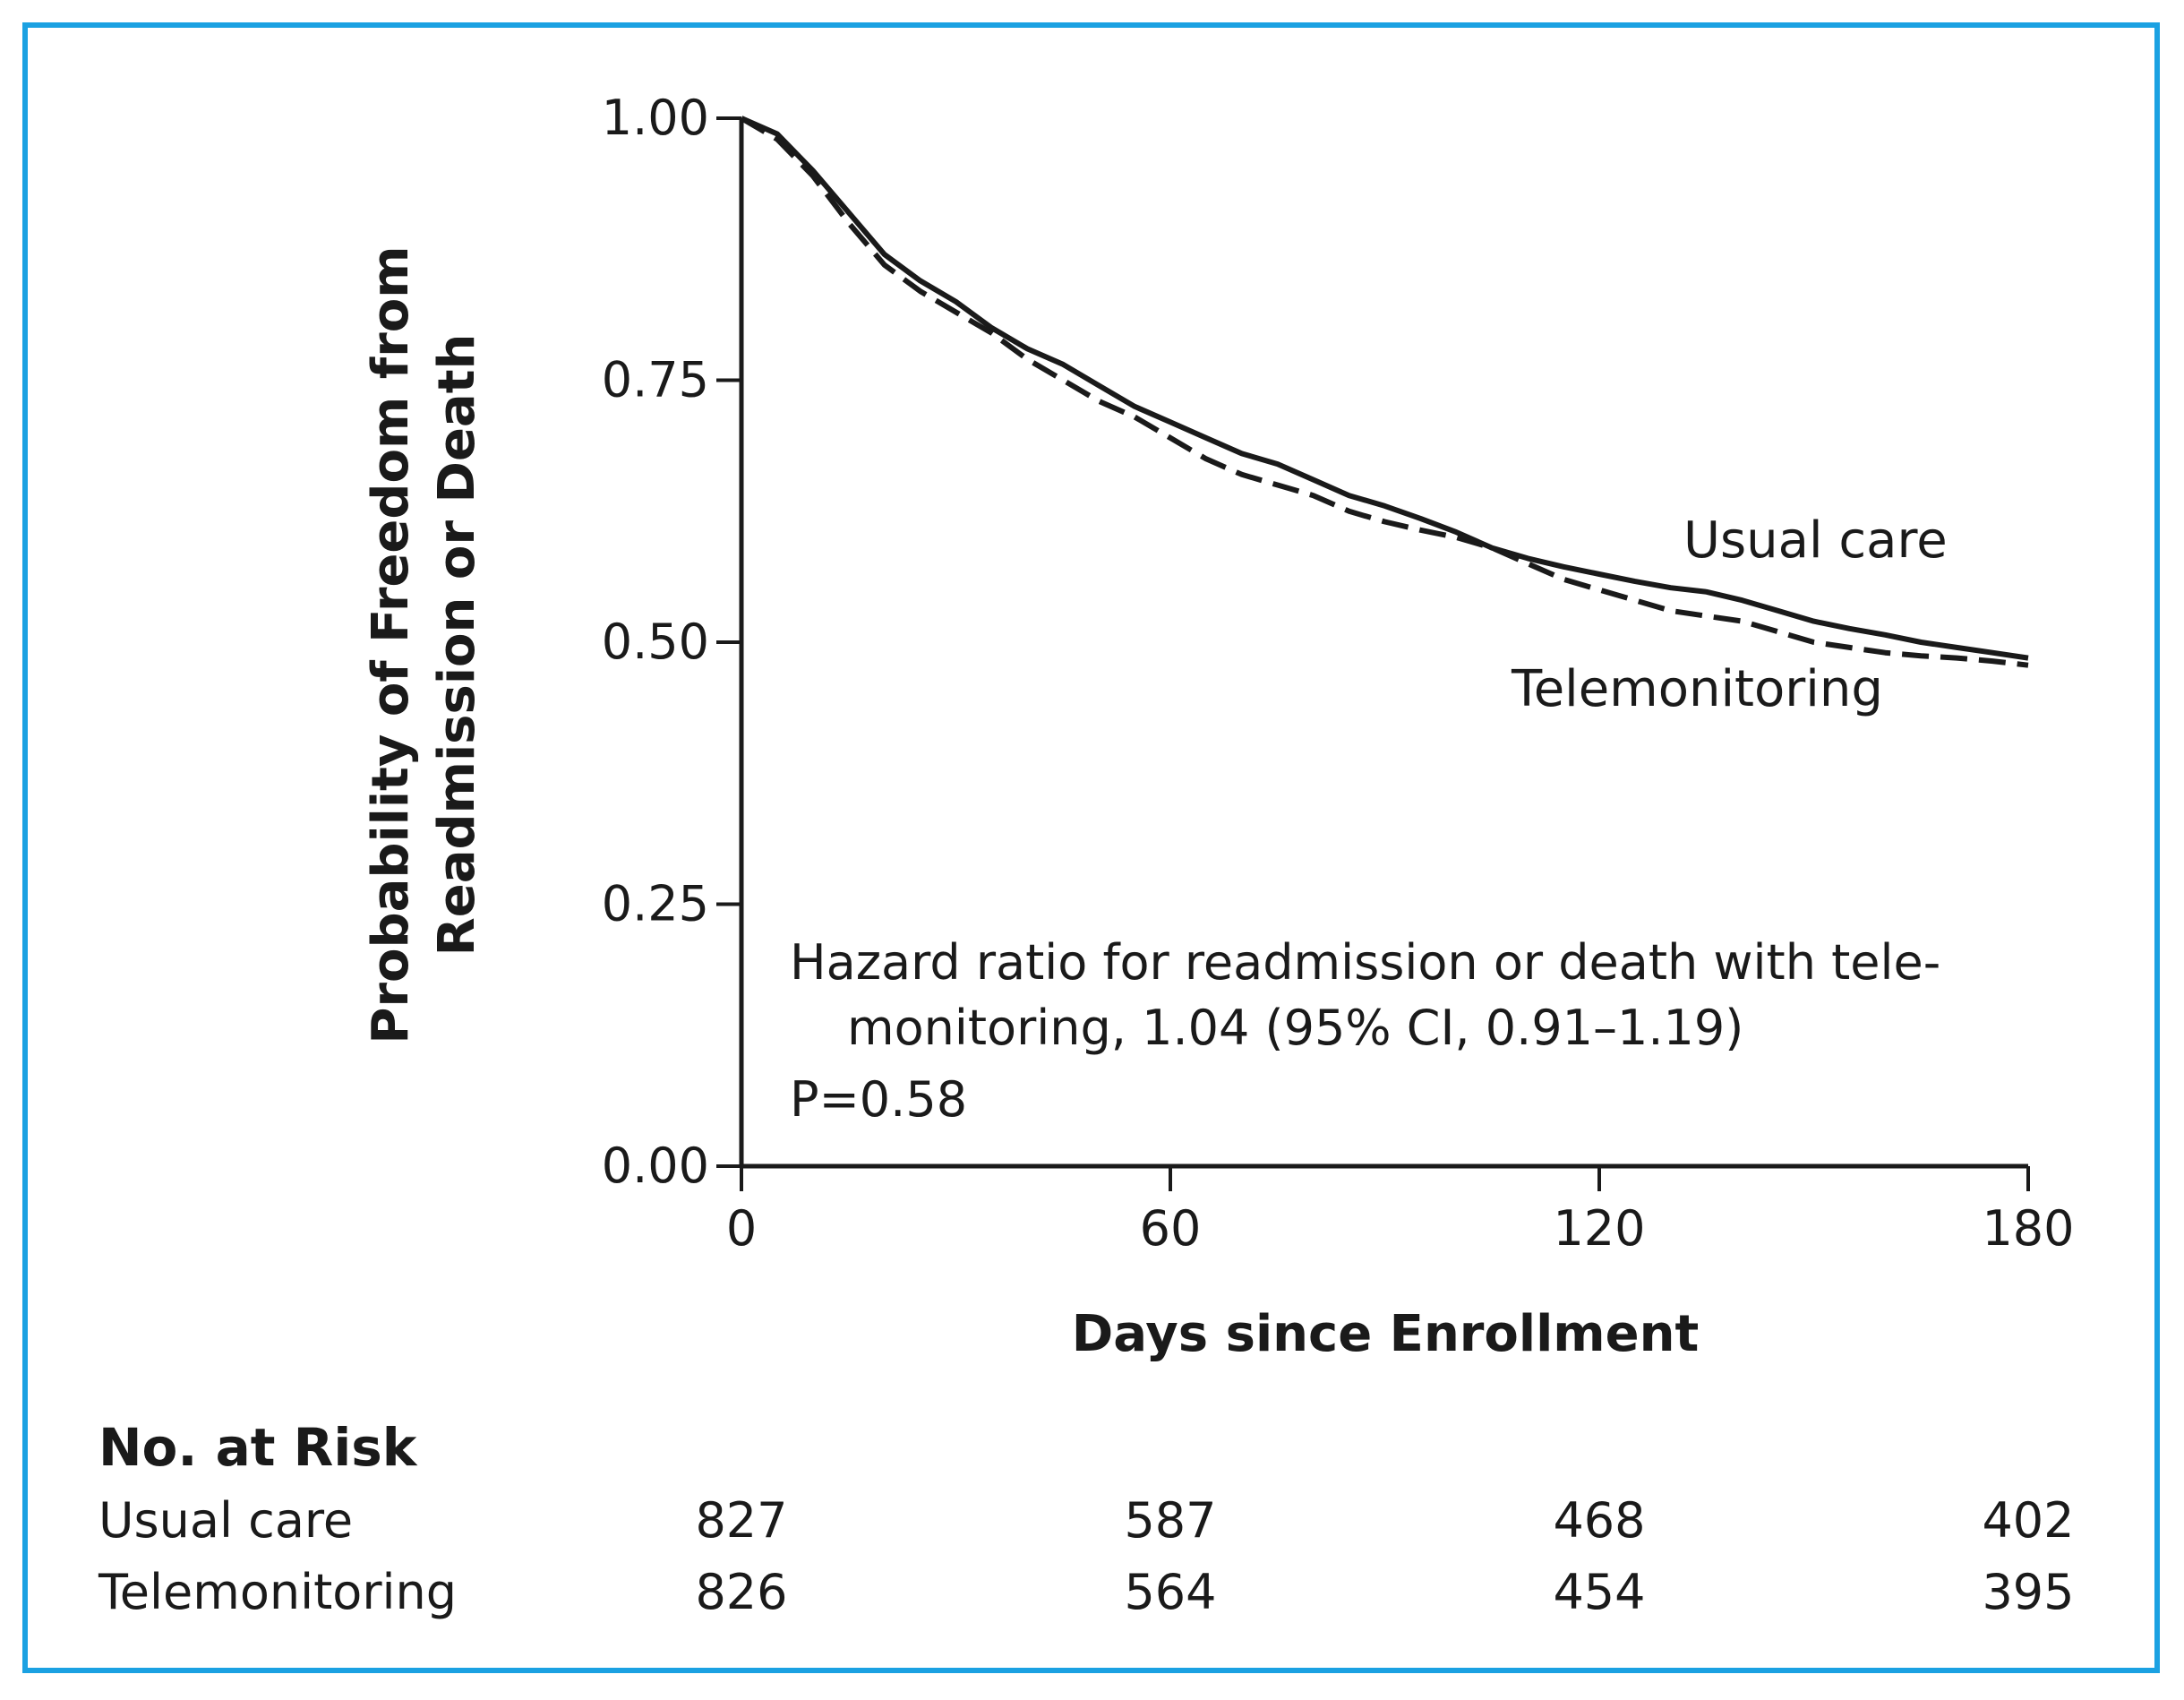 Image resolution: width=2184 pixels, height=1700 pixels. What do you see at coordinates (457, 645) in the screenshot?
I see `y-axis-title-line-2: Readmission or Death` at bounding box center [457, 645].